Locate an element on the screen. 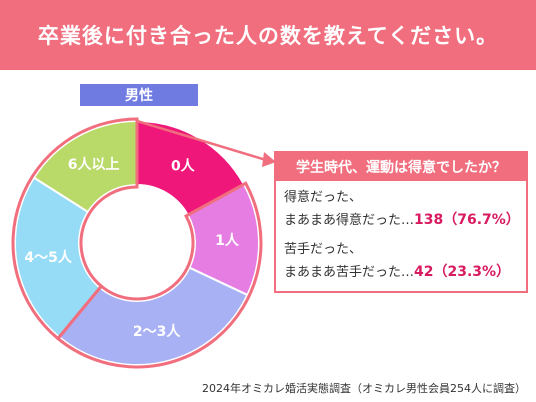 This screenshot has height=402, width=536. callout-row-line1: 得意だった、 is located at coordinates (323, 197).